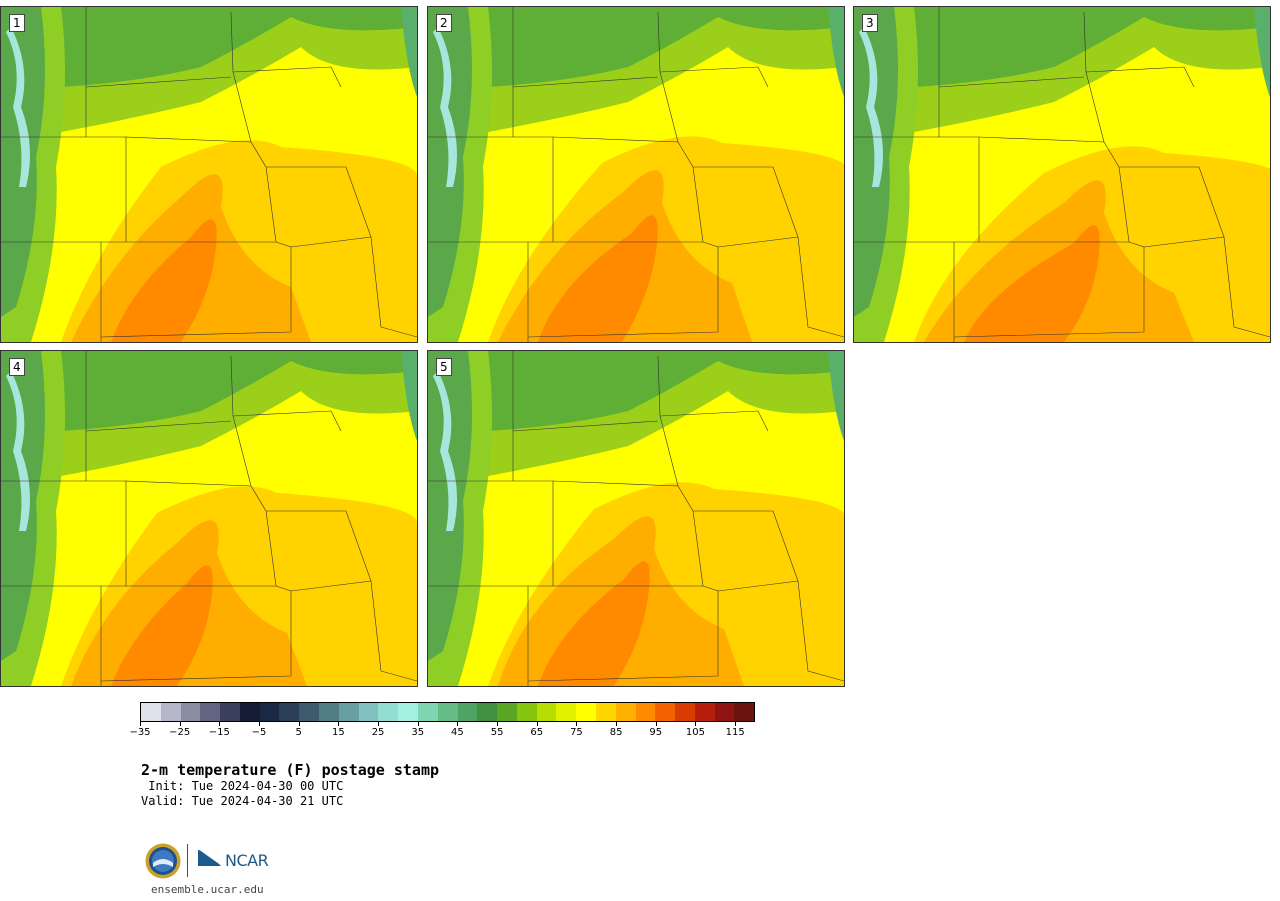 This screenshot has width=1280, height=901. What do you see at coordinates (242, 801) in the screenshot?
I see `valid-time: Valid: Tue 2024-04-30 21 UTC` at bounding box center [242, 801].